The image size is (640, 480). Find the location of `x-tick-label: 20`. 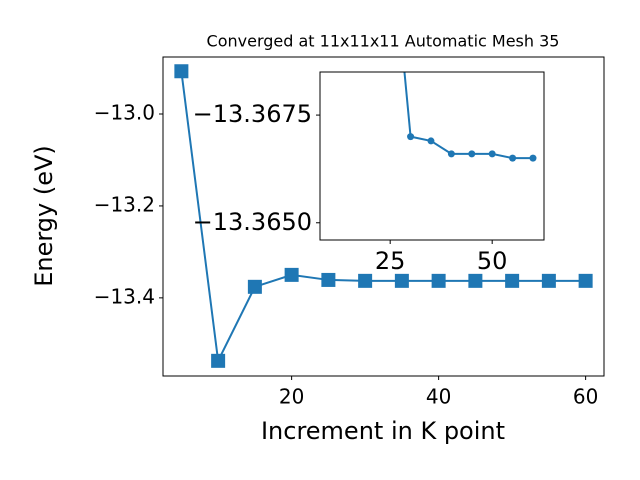

x-tick-label: 20 is located at coordinates (291, 397).